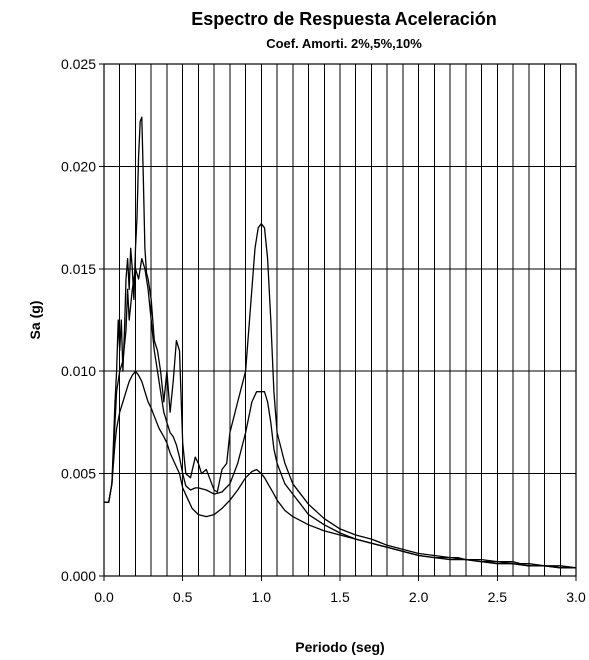 This screenshot has width=589, height=660. What do you see at coordinates (183, 597) in the screenshot?
I see `x-tick-label: 0.5` at bounding box center [183, 597].